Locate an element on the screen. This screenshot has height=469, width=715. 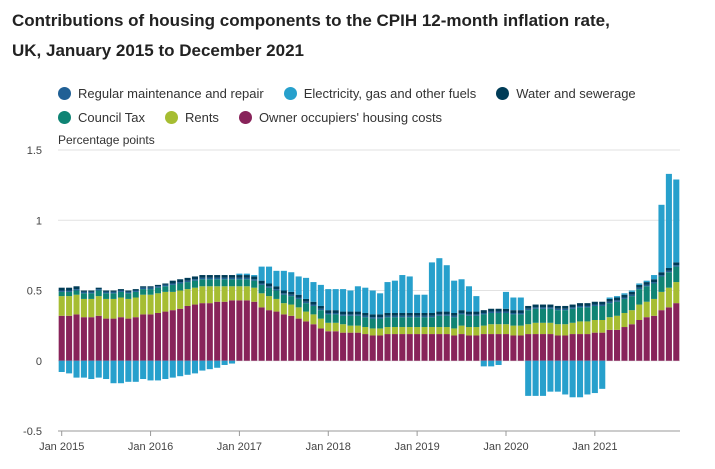
legend-item-rents: Rents is located at coordinates (191, 117).